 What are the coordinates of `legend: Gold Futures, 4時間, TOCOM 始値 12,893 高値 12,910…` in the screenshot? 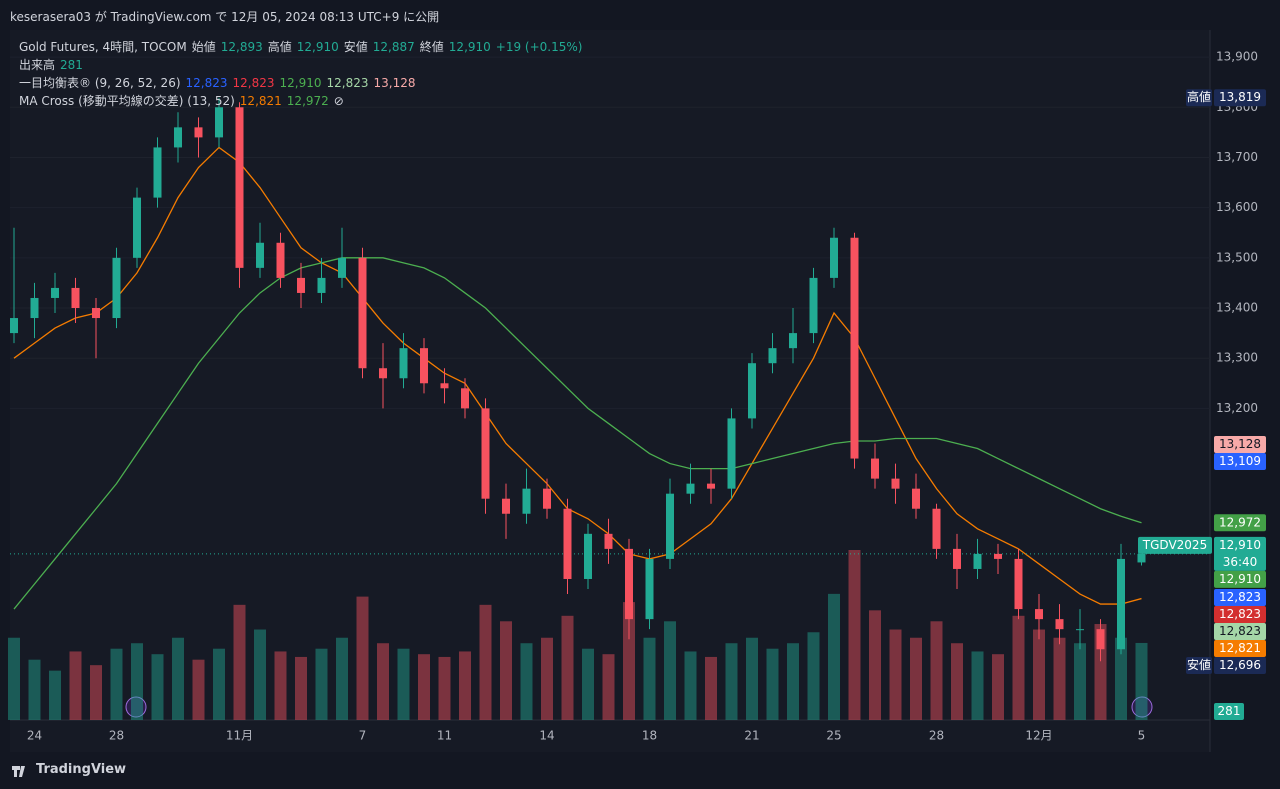 It's located at (303, 74).